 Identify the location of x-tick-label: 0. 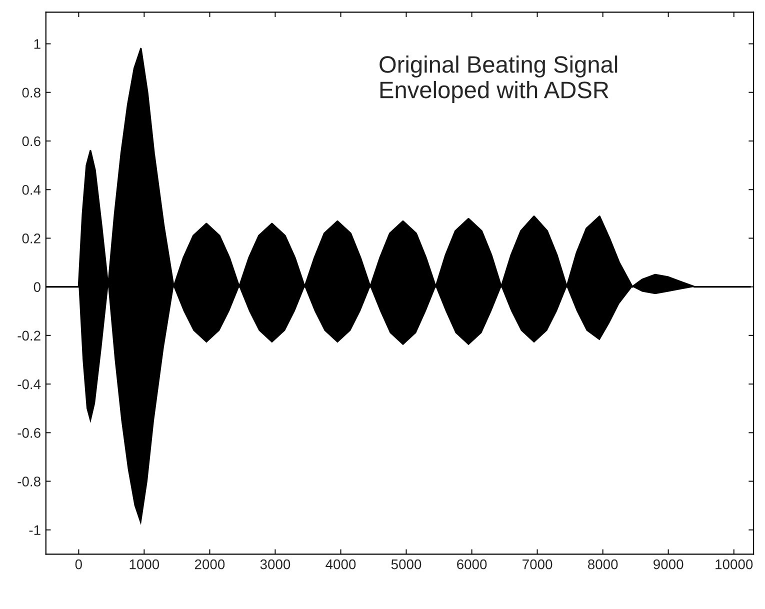
(78, 564).